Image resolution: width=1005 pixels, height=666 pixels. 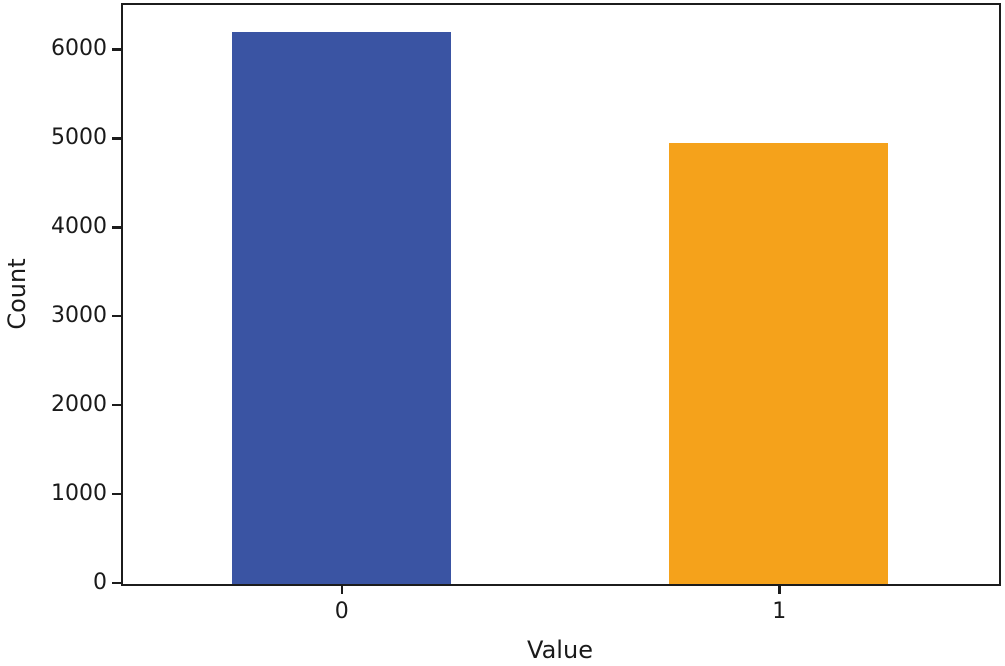 What do you see at coordinates (100, 582) in the screenshot?
I see `y-tick-label: 0` at bounding box center [100, 582].